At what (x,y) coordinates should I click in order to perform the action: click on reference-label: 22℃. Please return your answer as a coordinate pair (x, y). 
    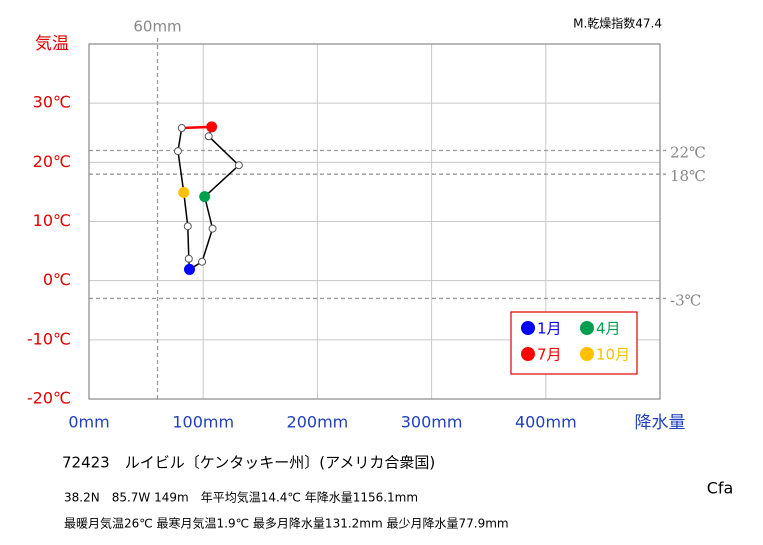
    Looking at the image, I should click on (688, 153).